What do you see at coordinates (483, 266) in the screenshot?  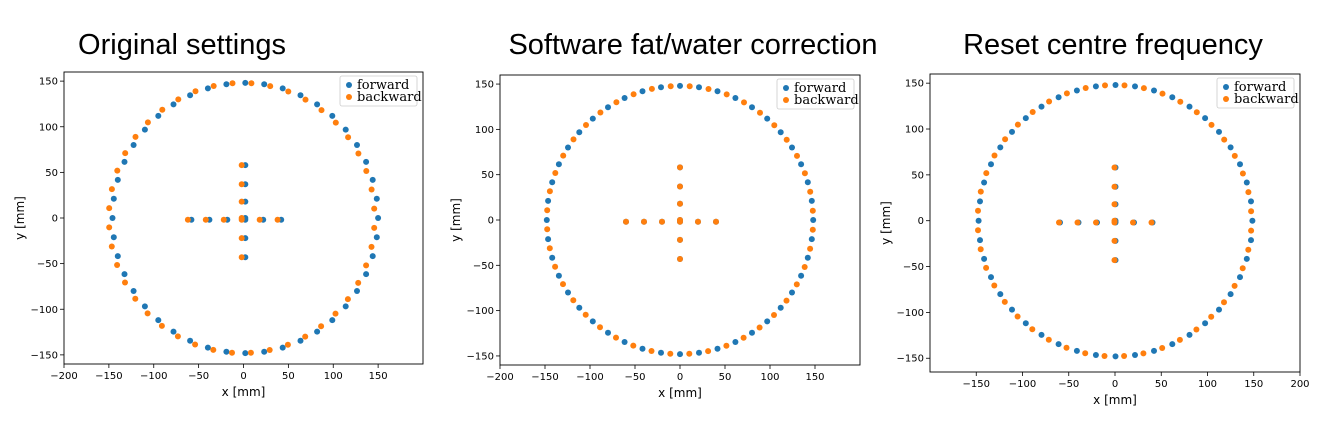 I see `y-tick-label: −50` at bounding box center [483, 266].